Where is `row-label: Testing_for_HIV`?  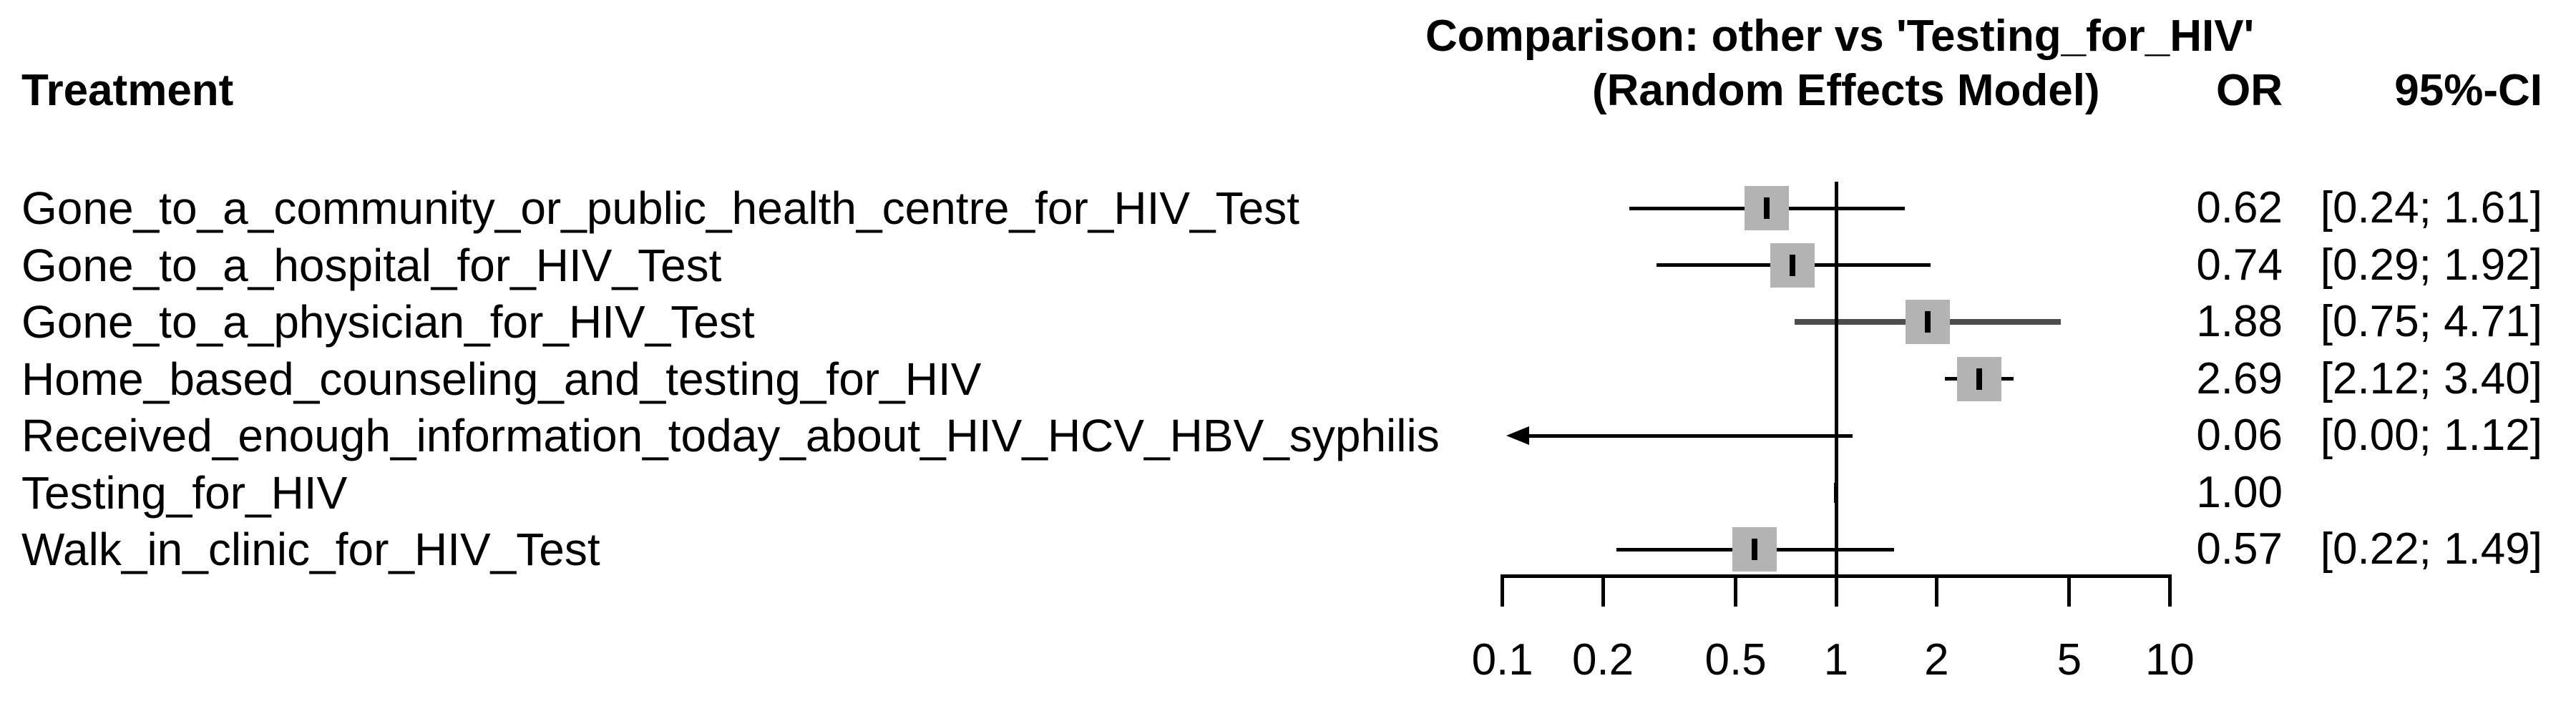
row-label: Testing_for_HIV is located at coordinates (184, 492).